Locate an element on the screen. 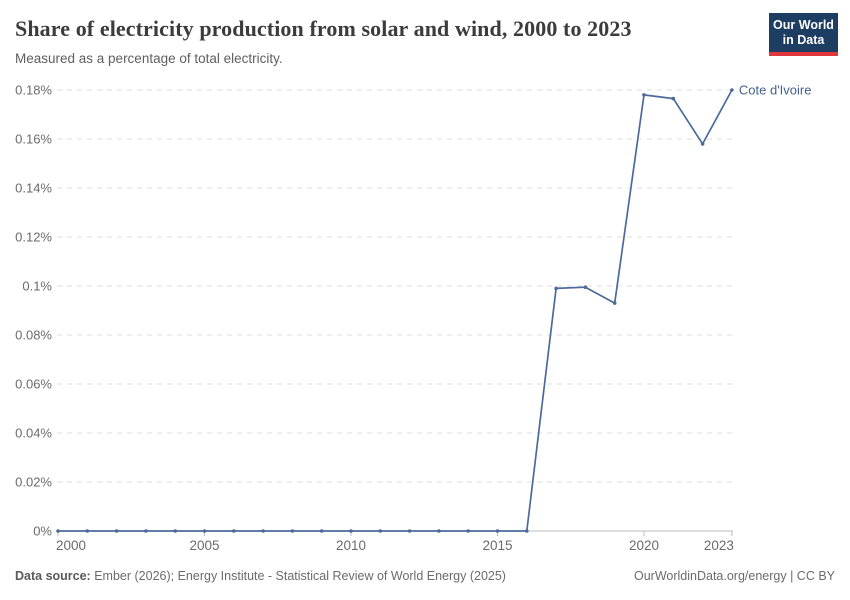  x-tick-label: 2015 is located at coordinates (497, 545).